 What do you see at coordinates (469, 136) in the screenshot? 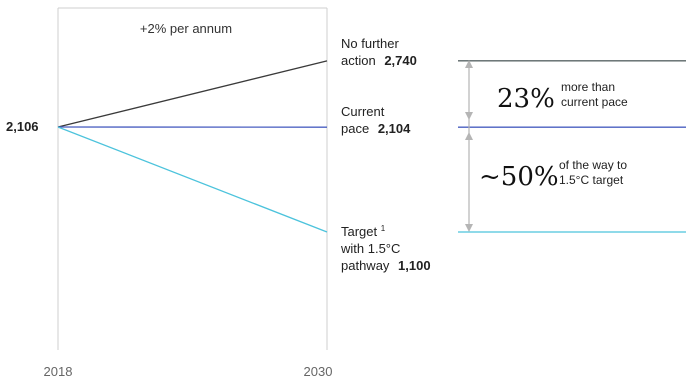
I see `comparison-arrow-head-mid-down` at bounding box center [469, 136].